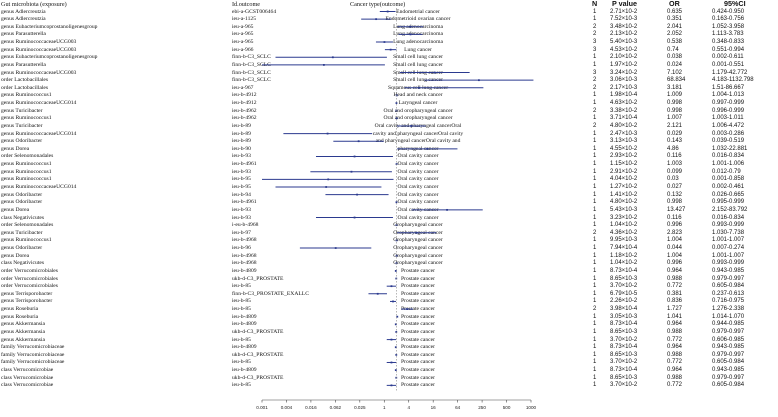 Image resolution: width=778 pixels, height=417 pixels. Describe the element at coordinates (49, 26) in the screenshot. I see `cell-exposure: genus Eubacteriumcoprostanoligenesgroup` at that location.